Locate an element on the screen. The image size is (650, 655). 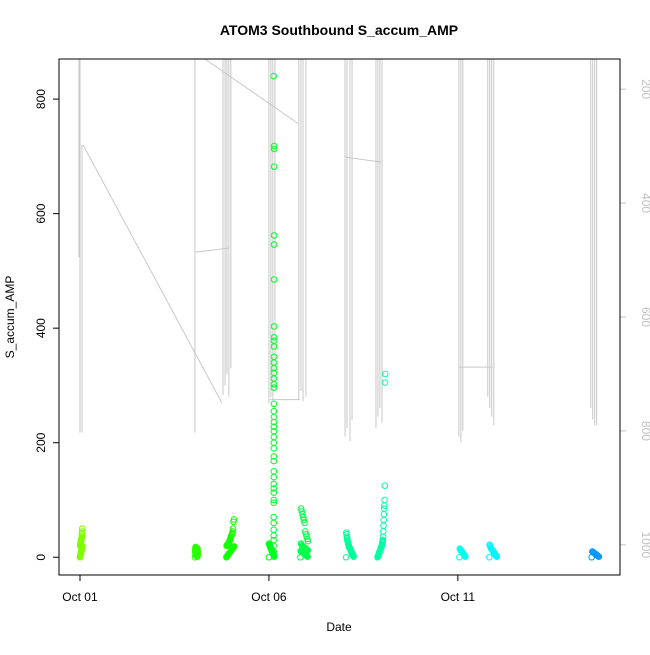
y-tick-label: 800 is located at coordinates (41, 99).